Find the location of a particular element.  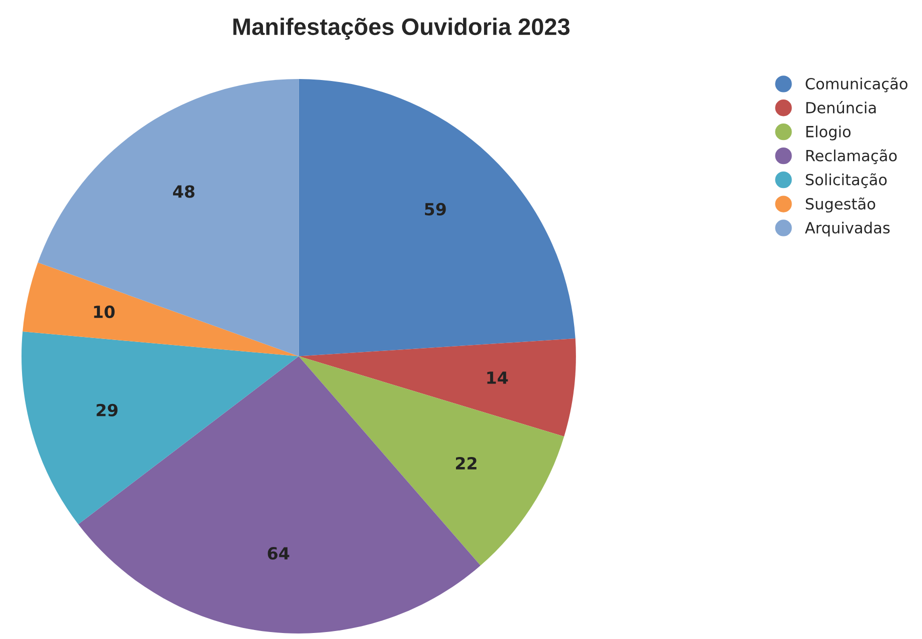

legend-label: Elogio is located at coordinates (828, 133).